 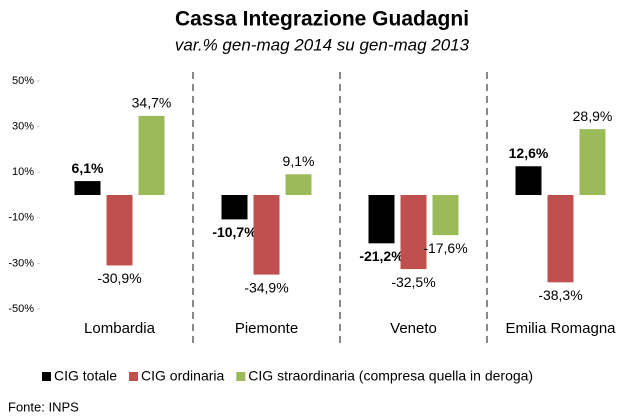 What do you see at coordinates (560, 295) in the screenshot?
I see `value-label: -38,3%` at bounding box center [560, 295].